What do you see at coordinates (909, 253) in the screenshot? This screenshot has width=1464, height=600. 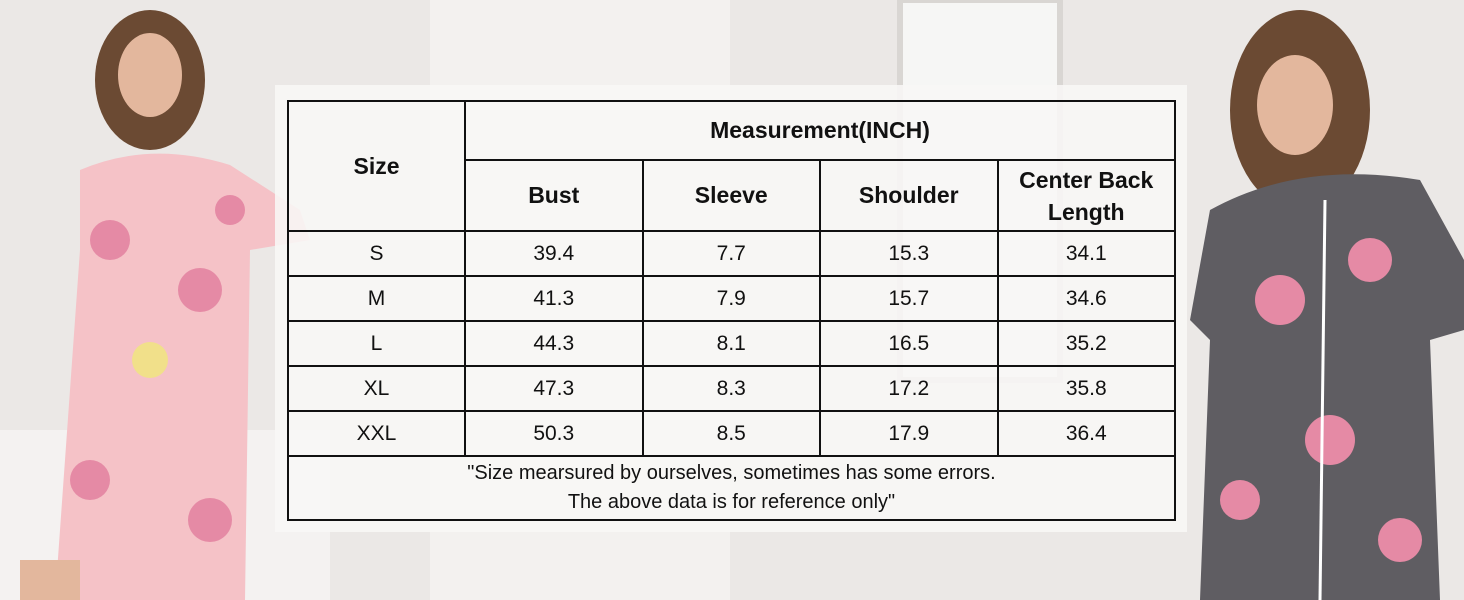 I see `value-cell: 15.3` at bounding box center [909, 253].